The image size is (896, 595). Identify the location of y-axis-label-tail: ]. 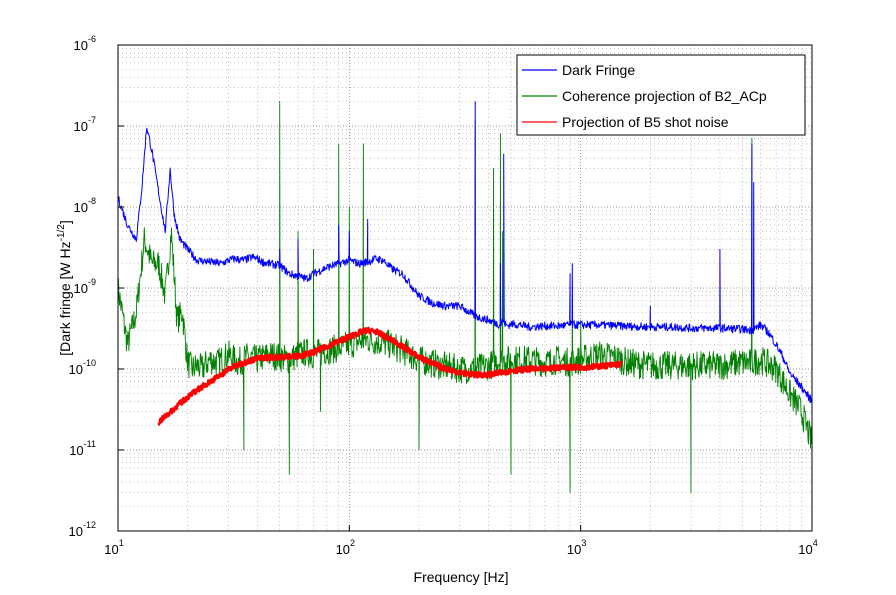
(65, 222).